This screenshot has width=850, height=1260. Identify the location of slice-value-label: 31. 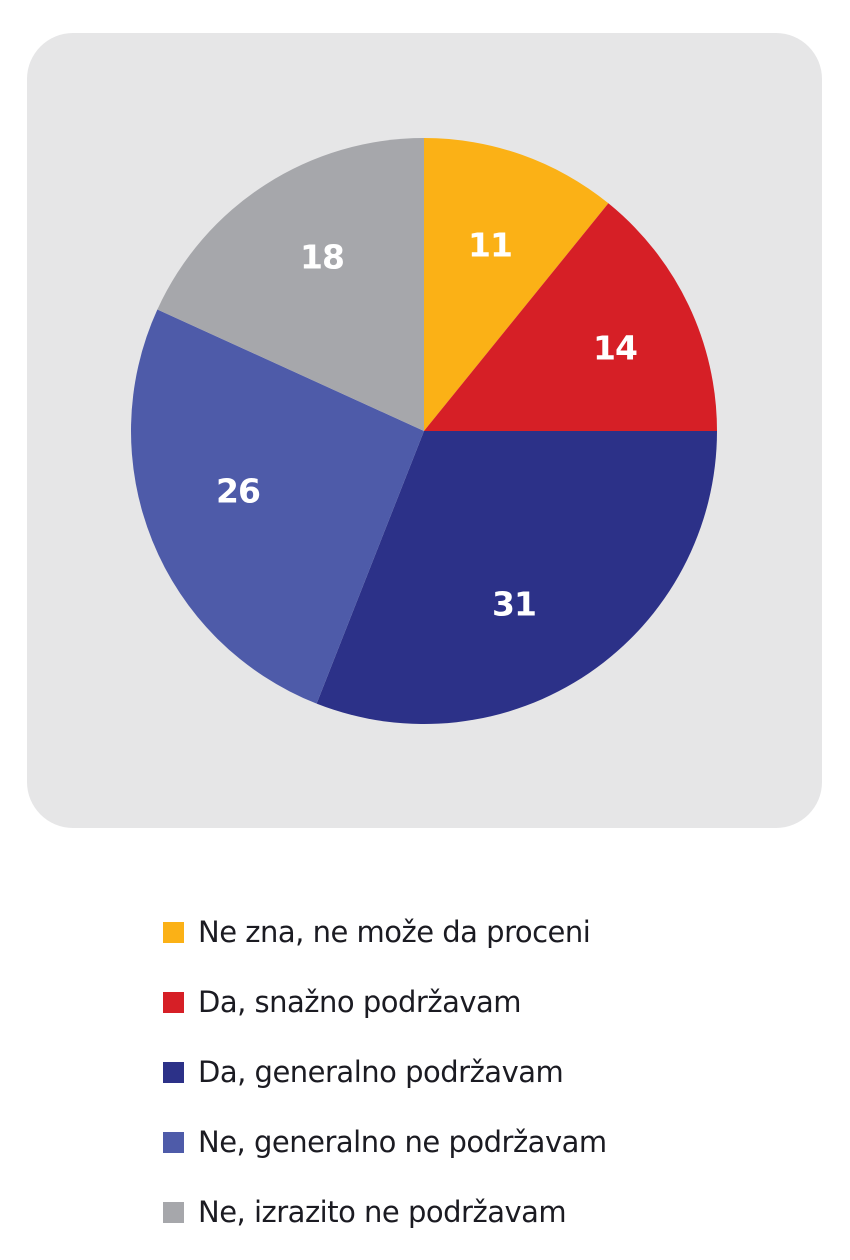
(514, 604).